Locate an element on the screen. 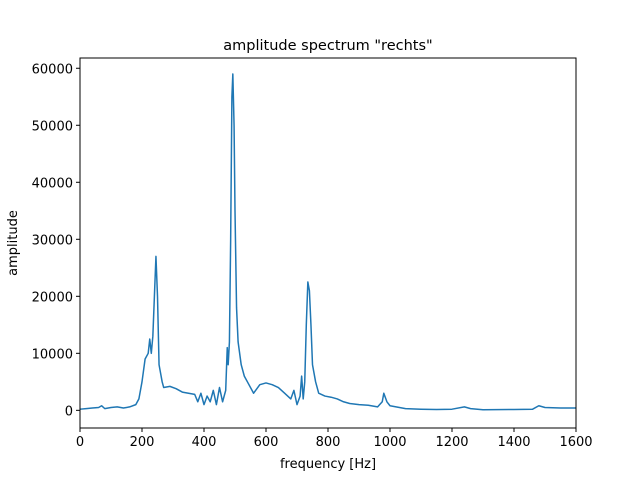  y-tick-label: 40000 is located at coordinates (52, 183).